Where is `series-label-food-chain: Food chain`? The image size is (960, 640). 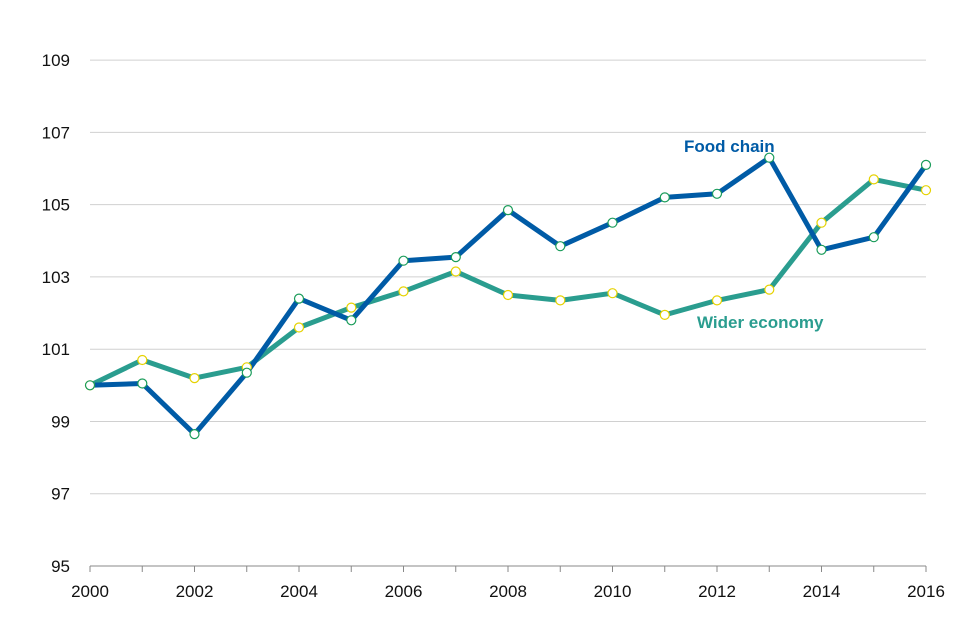 series-label-food-chain: Food chain is located at coordinates (729, 146).